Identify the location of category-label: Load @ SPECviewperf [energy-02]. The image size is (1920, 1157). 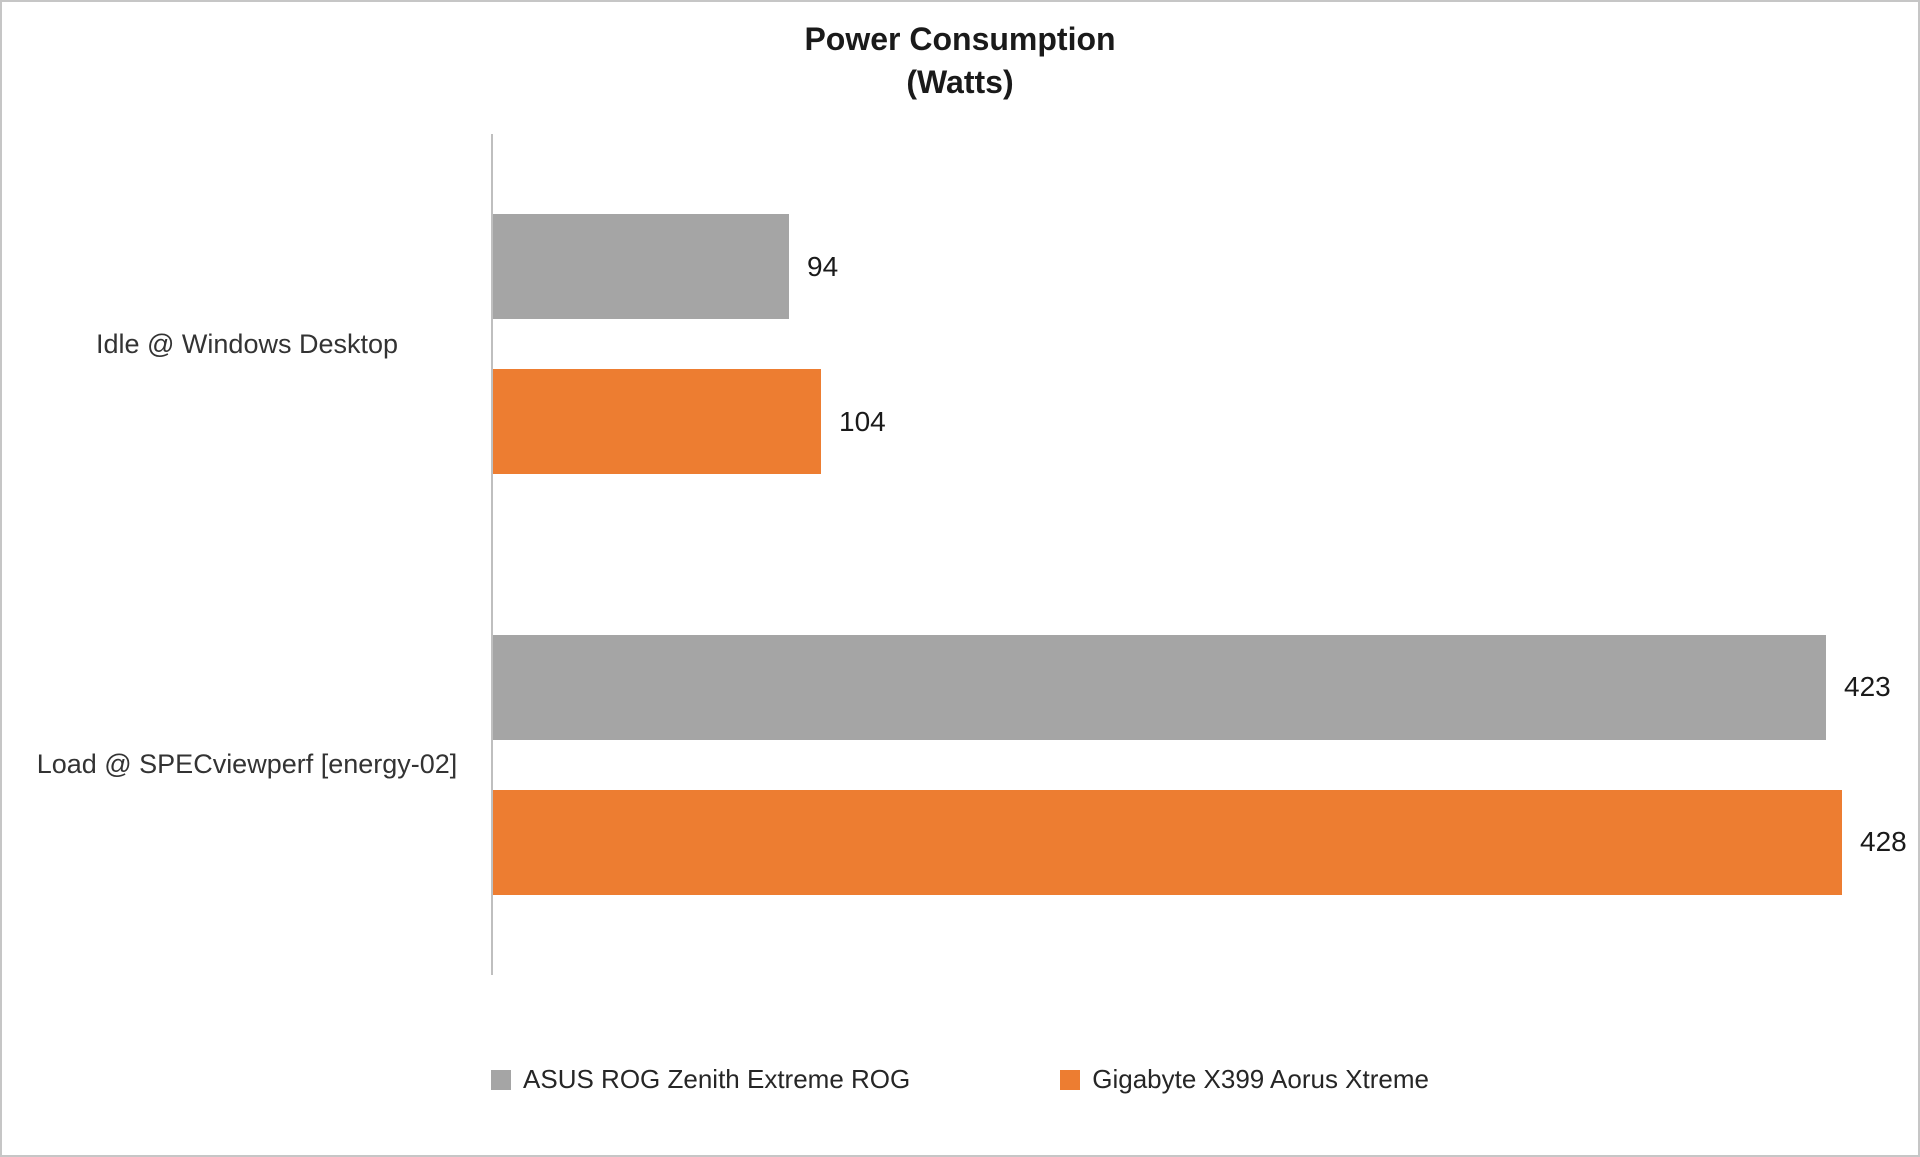
(247, 764).